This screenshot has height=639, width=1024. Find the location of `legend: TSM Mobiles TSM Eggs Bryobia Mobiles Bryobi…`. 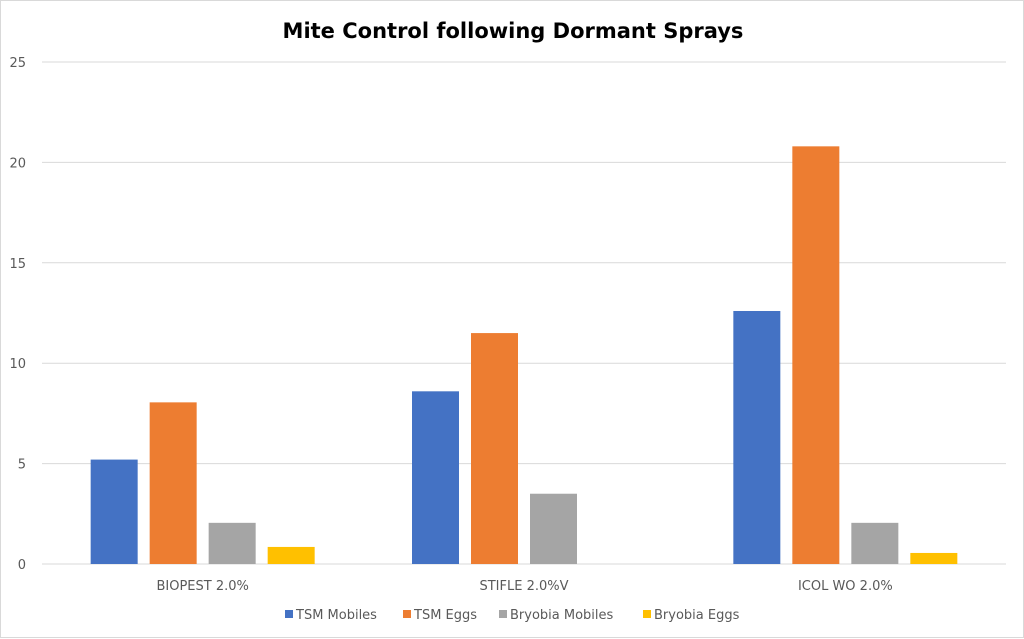

legend: TSM Mobiles TSM Eggs Bryobia Mobiles Bryobi… is located at coordinates (512, 615).